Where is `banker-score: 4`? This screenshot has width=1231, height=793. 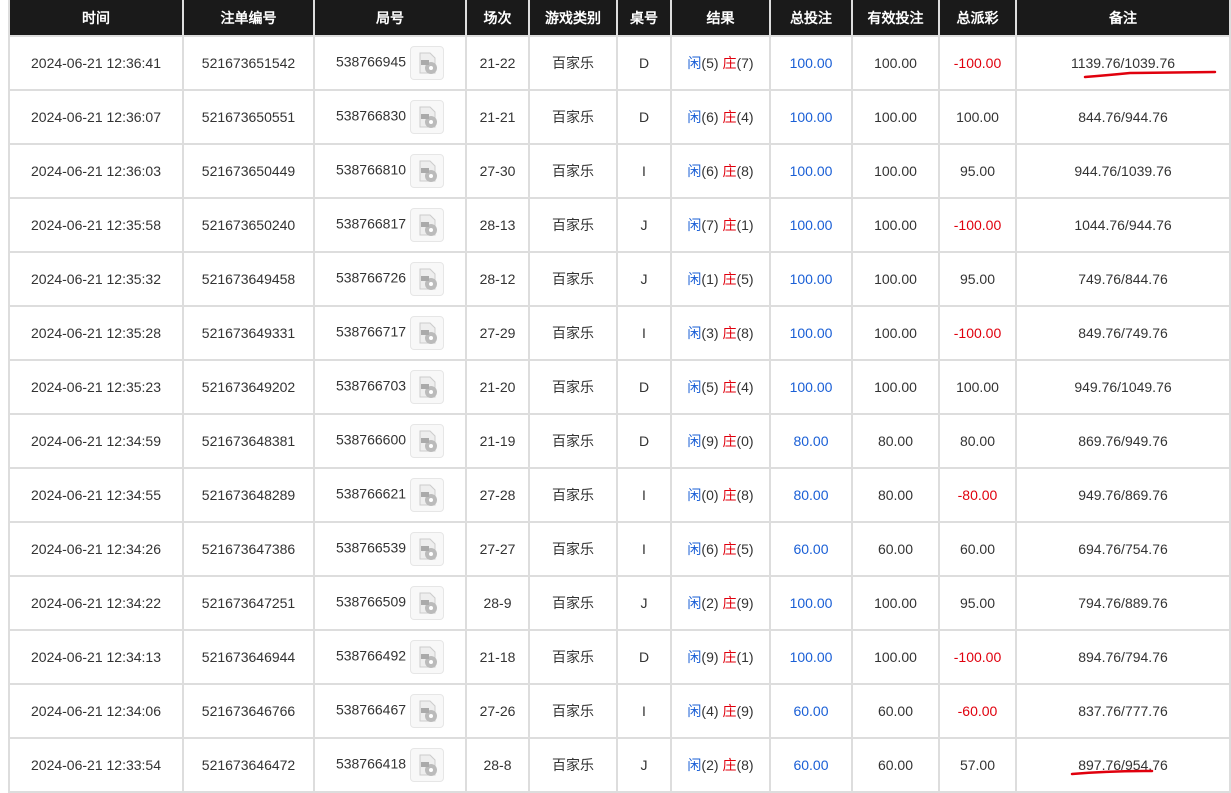 banker-score: 4 is located at coordinates (745, 387).